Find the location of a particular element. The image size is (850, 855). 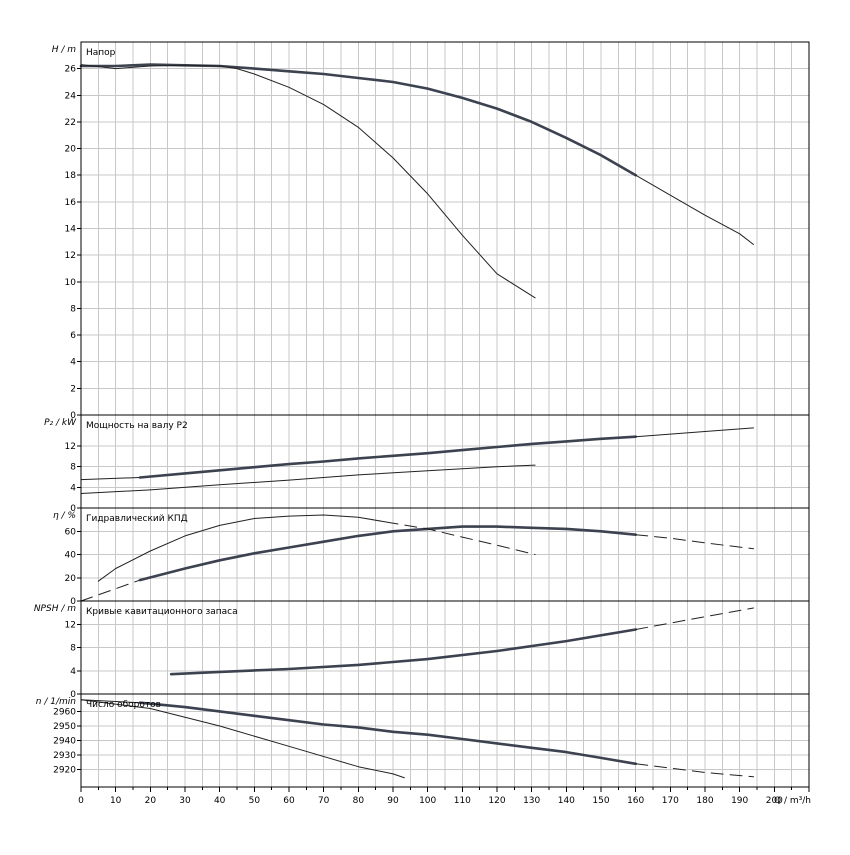

panel-2: 0 20 40 60 η / % Гидравлический КПД is located at coordinates (431, 557).